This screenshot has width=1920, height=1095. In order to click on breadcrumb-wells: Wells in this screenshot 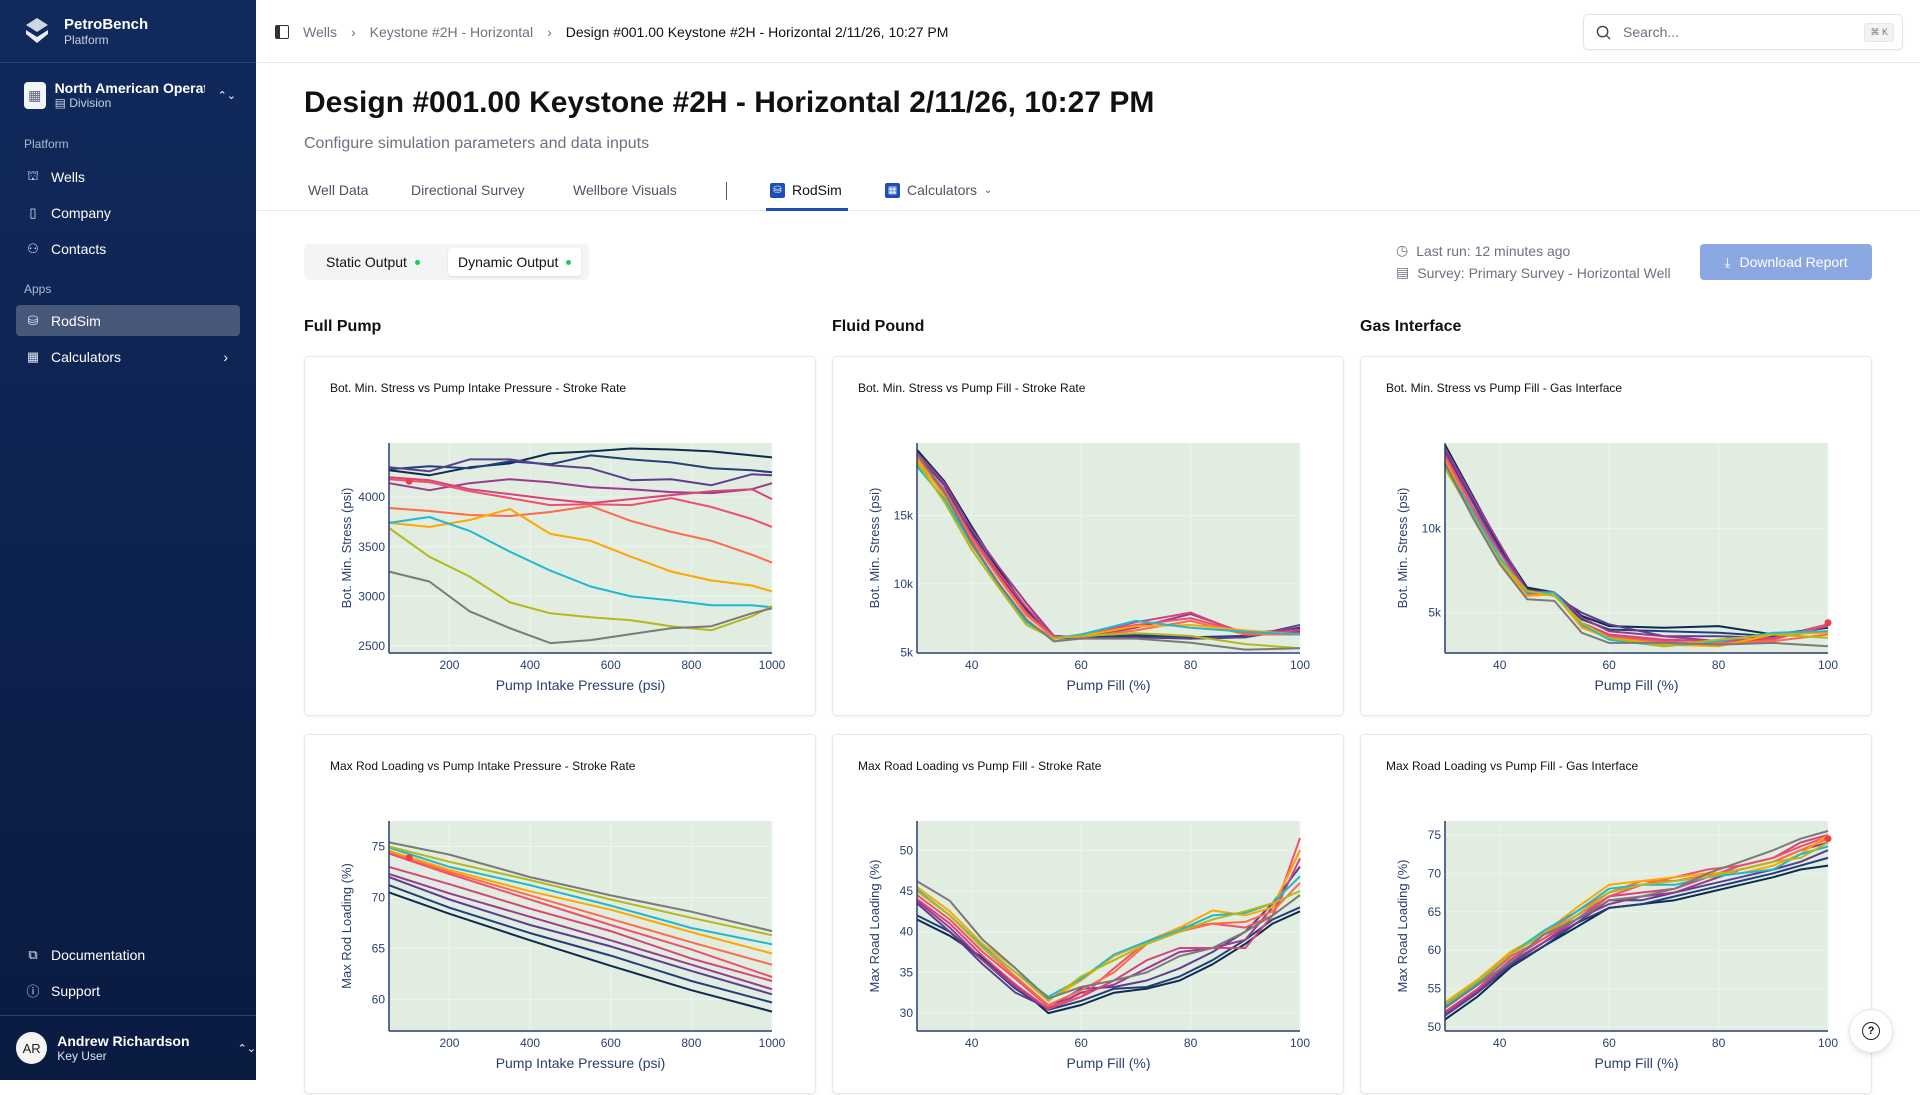, I will do `click(320, 31)`.